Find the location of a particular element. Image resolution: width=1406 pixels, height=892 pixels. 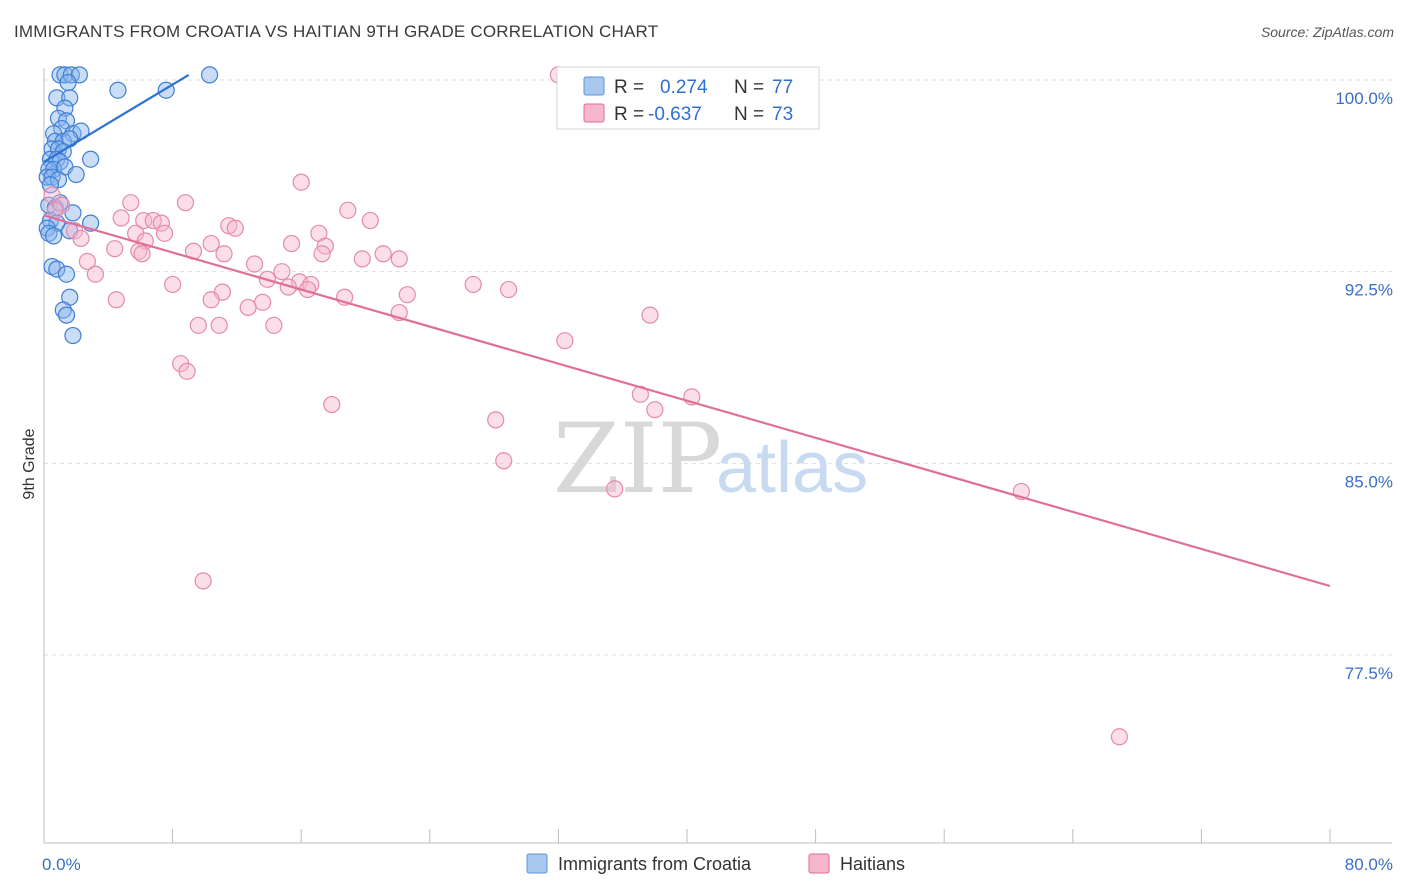

bottom-legend-swatch-haiti is located at coordinates (819, 863).